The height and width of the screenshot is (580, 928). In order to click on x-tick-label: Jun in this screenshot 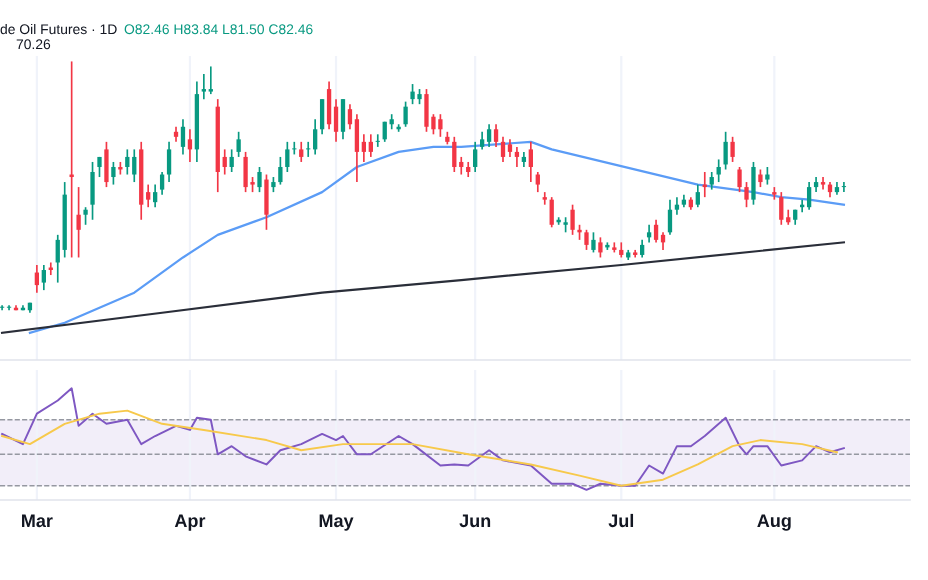, I will do `click(475, 521)`.